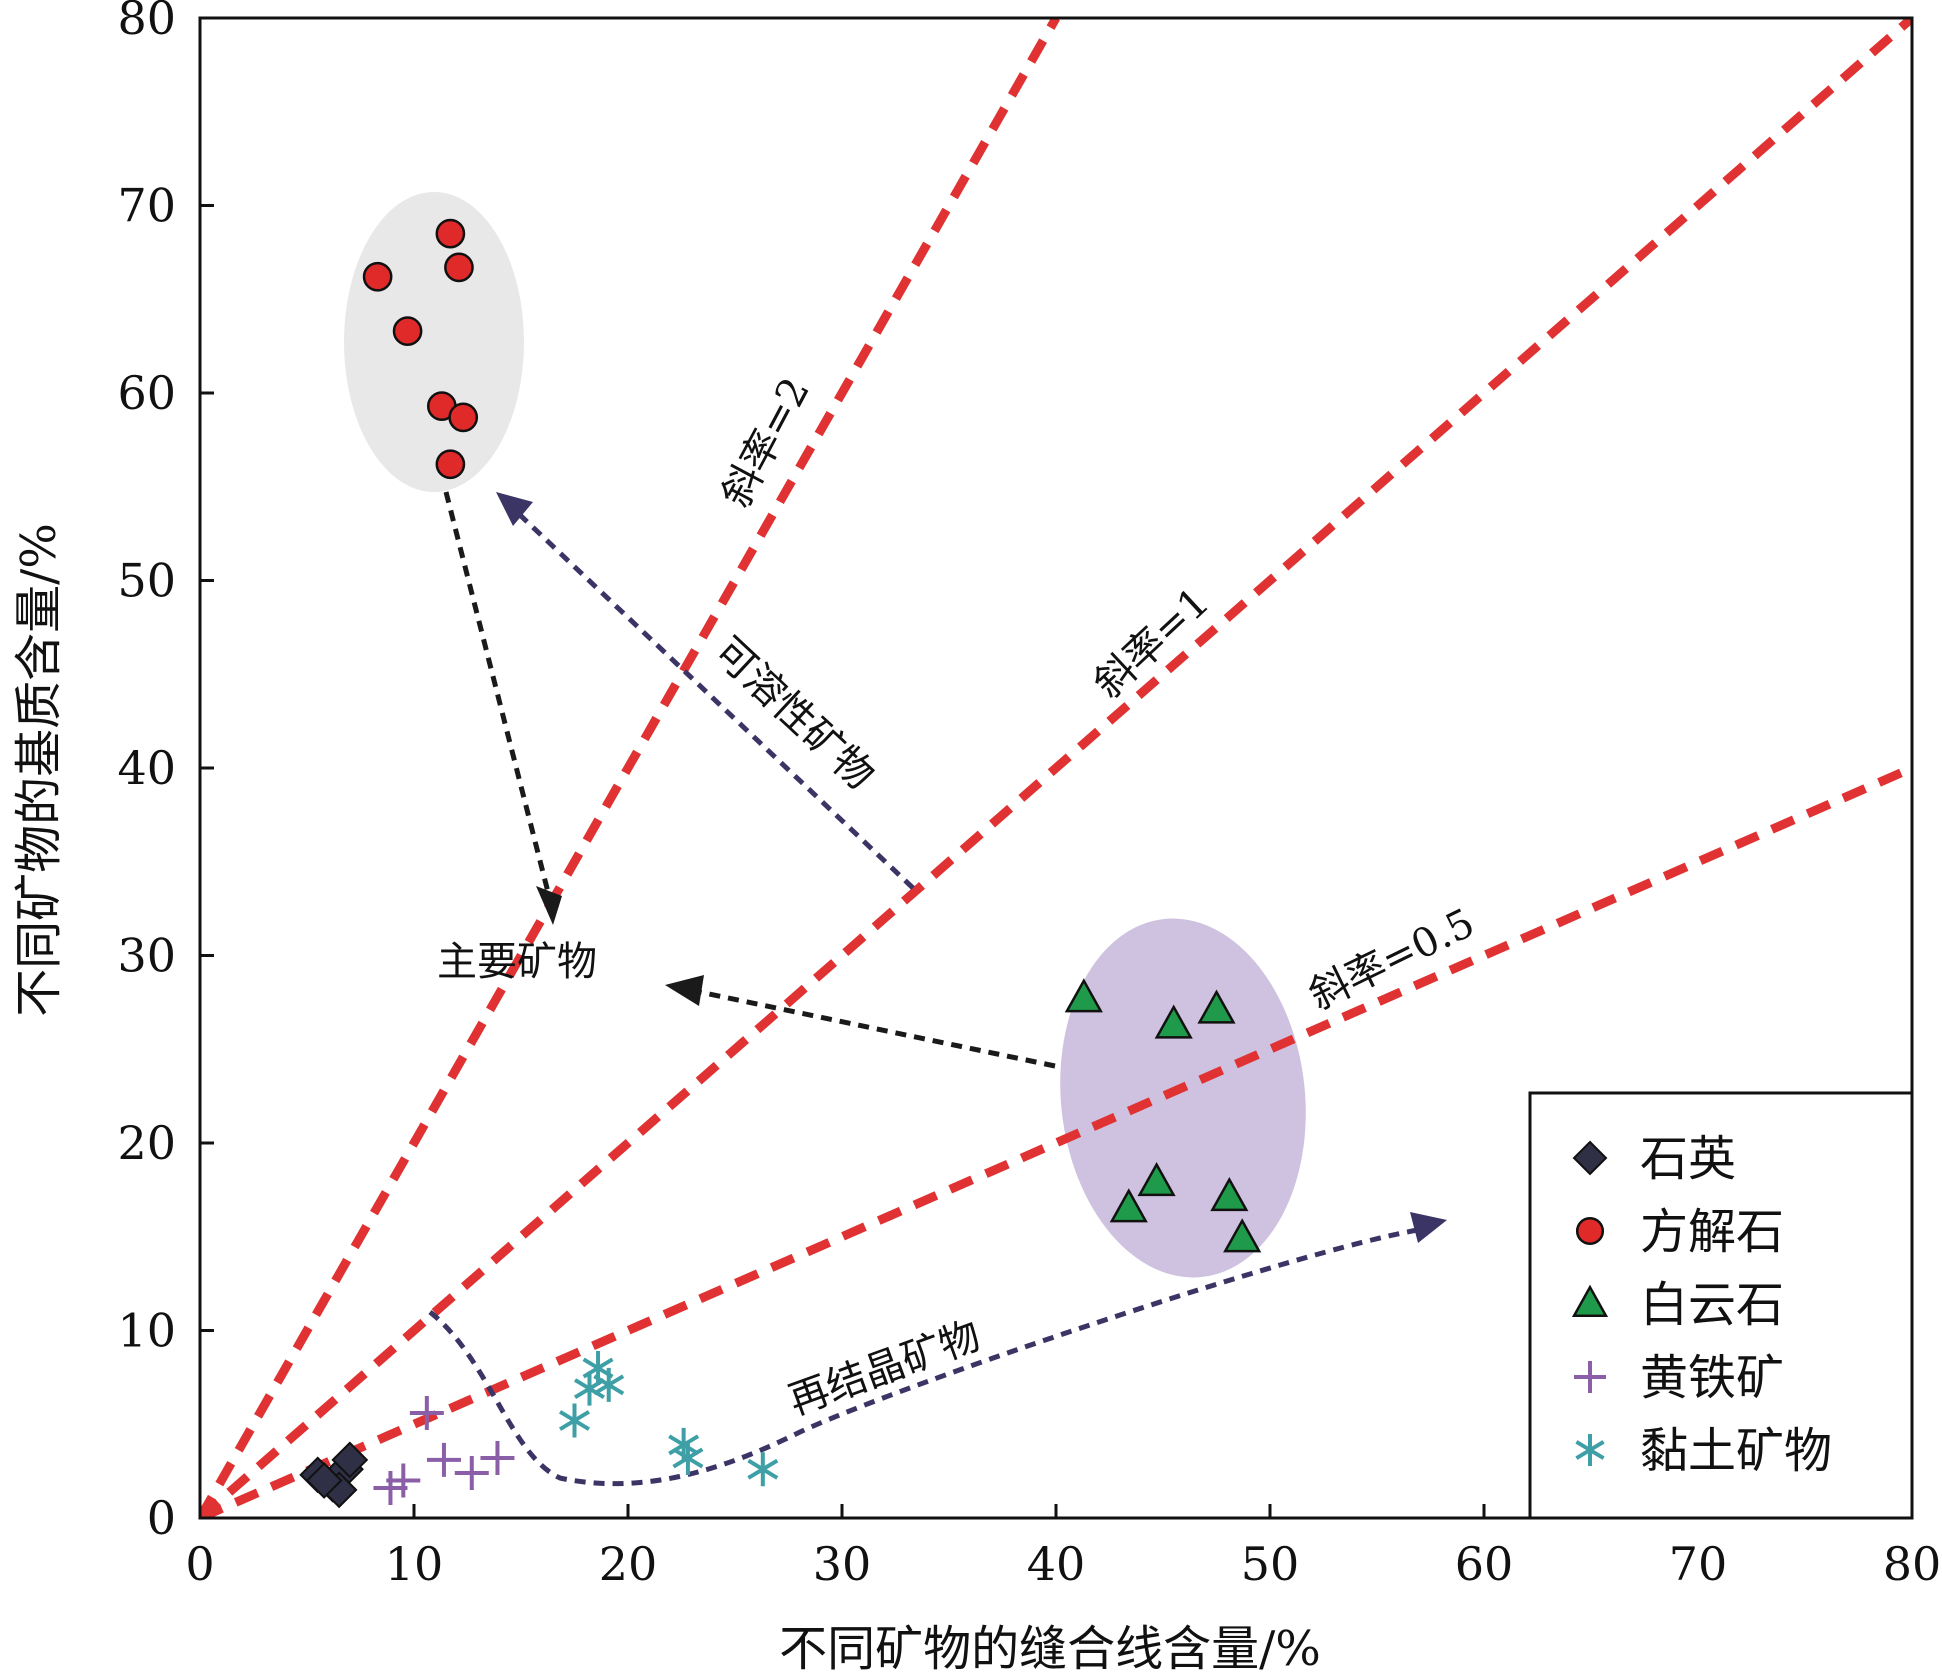 The image size is (1942, 1679). I want to click on y-tick-label-7: 70, so click(146, 206).